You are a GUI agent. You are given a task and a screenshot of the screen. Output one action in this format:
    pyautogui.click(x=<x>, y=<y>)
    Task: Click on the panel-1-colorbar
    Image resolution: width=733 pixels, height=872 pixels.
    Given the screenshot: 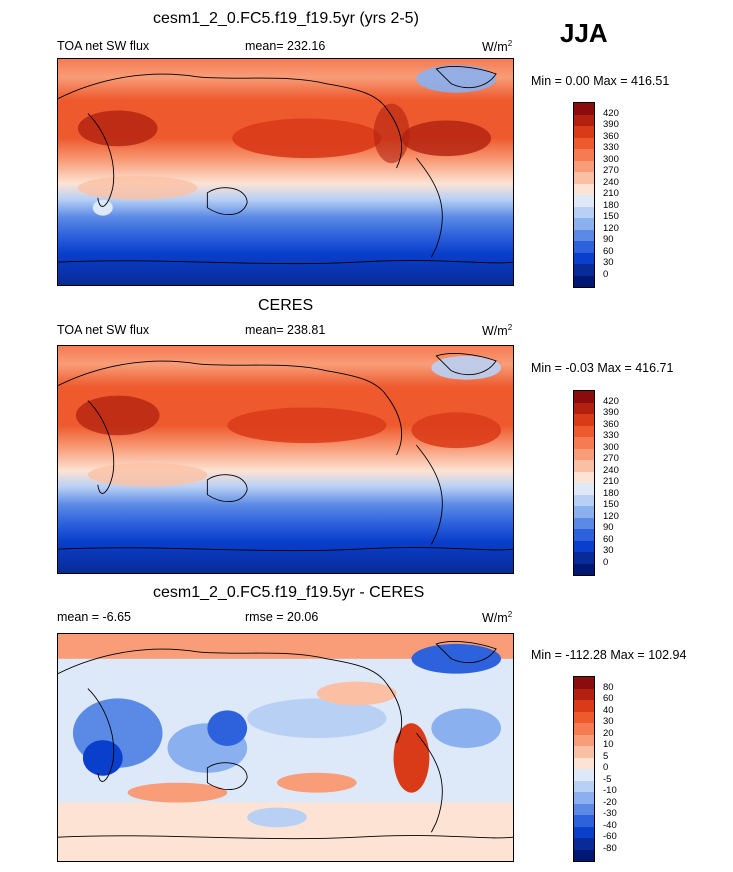 What is the action you would take?
    pyautogui.click(x=584, y=195)
    